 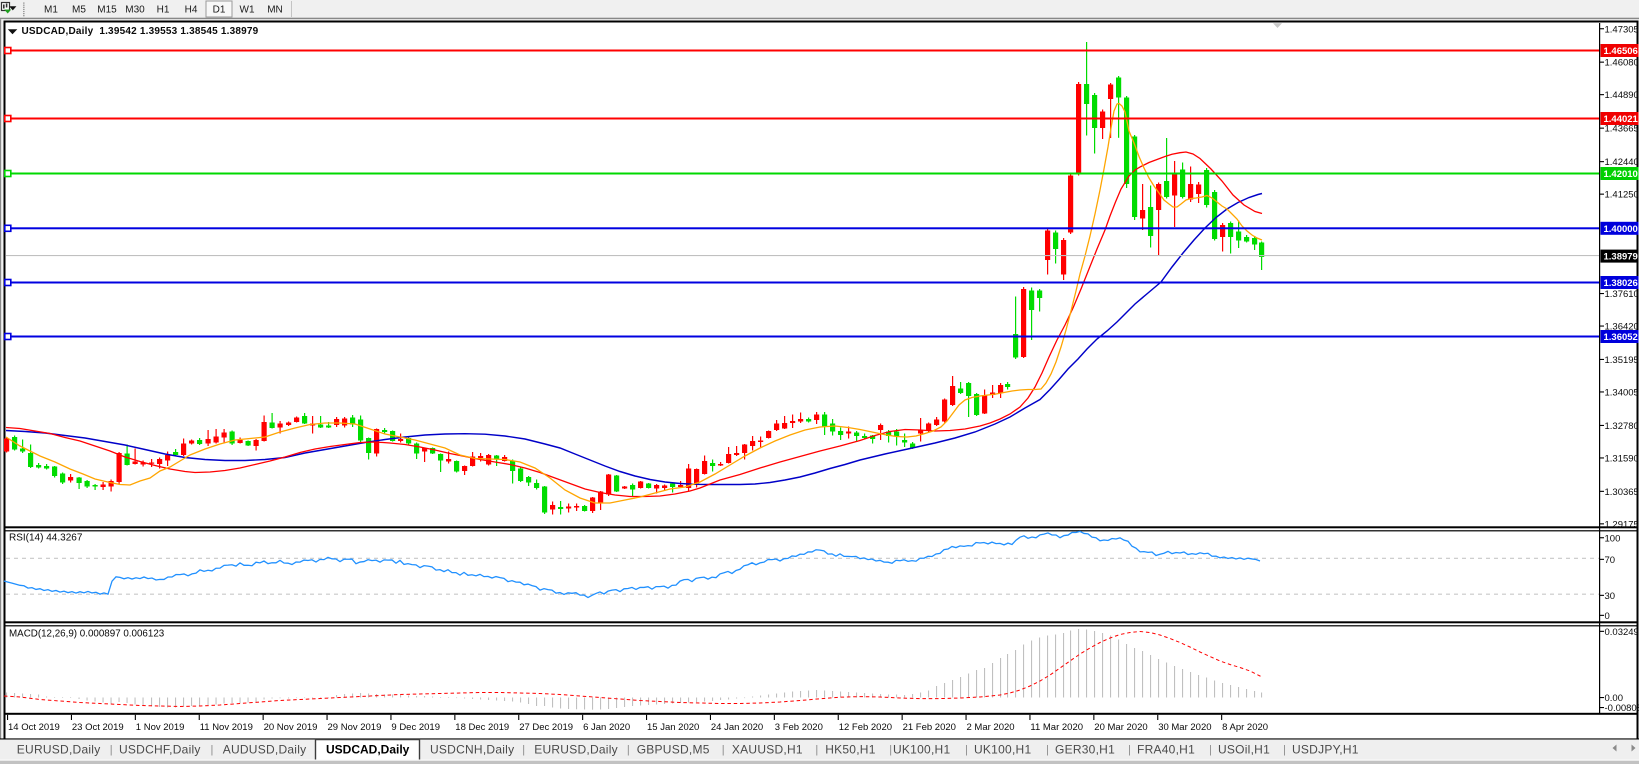 What do you see at coordinates (1622, 29) in the screenshot?
I see `svg-text: 1.47305` at bounding box center [1622, 29].